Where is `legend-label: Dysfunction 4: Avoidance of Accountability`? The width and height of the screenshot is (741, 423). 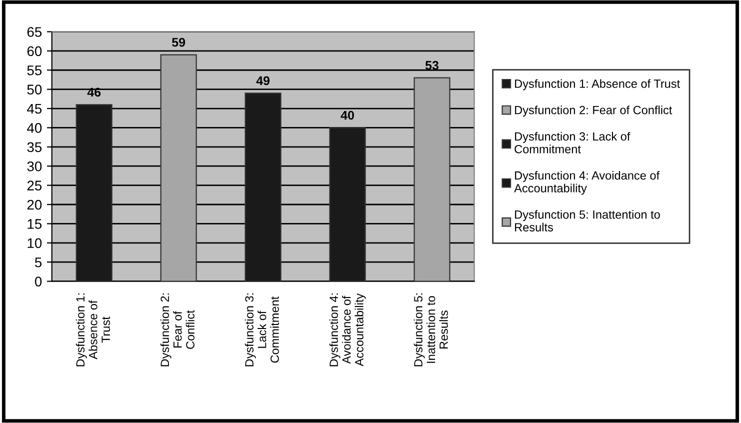
legend-label: Dysfunction 4: Avoidance of Accountability is located at coordinates (587, 183).